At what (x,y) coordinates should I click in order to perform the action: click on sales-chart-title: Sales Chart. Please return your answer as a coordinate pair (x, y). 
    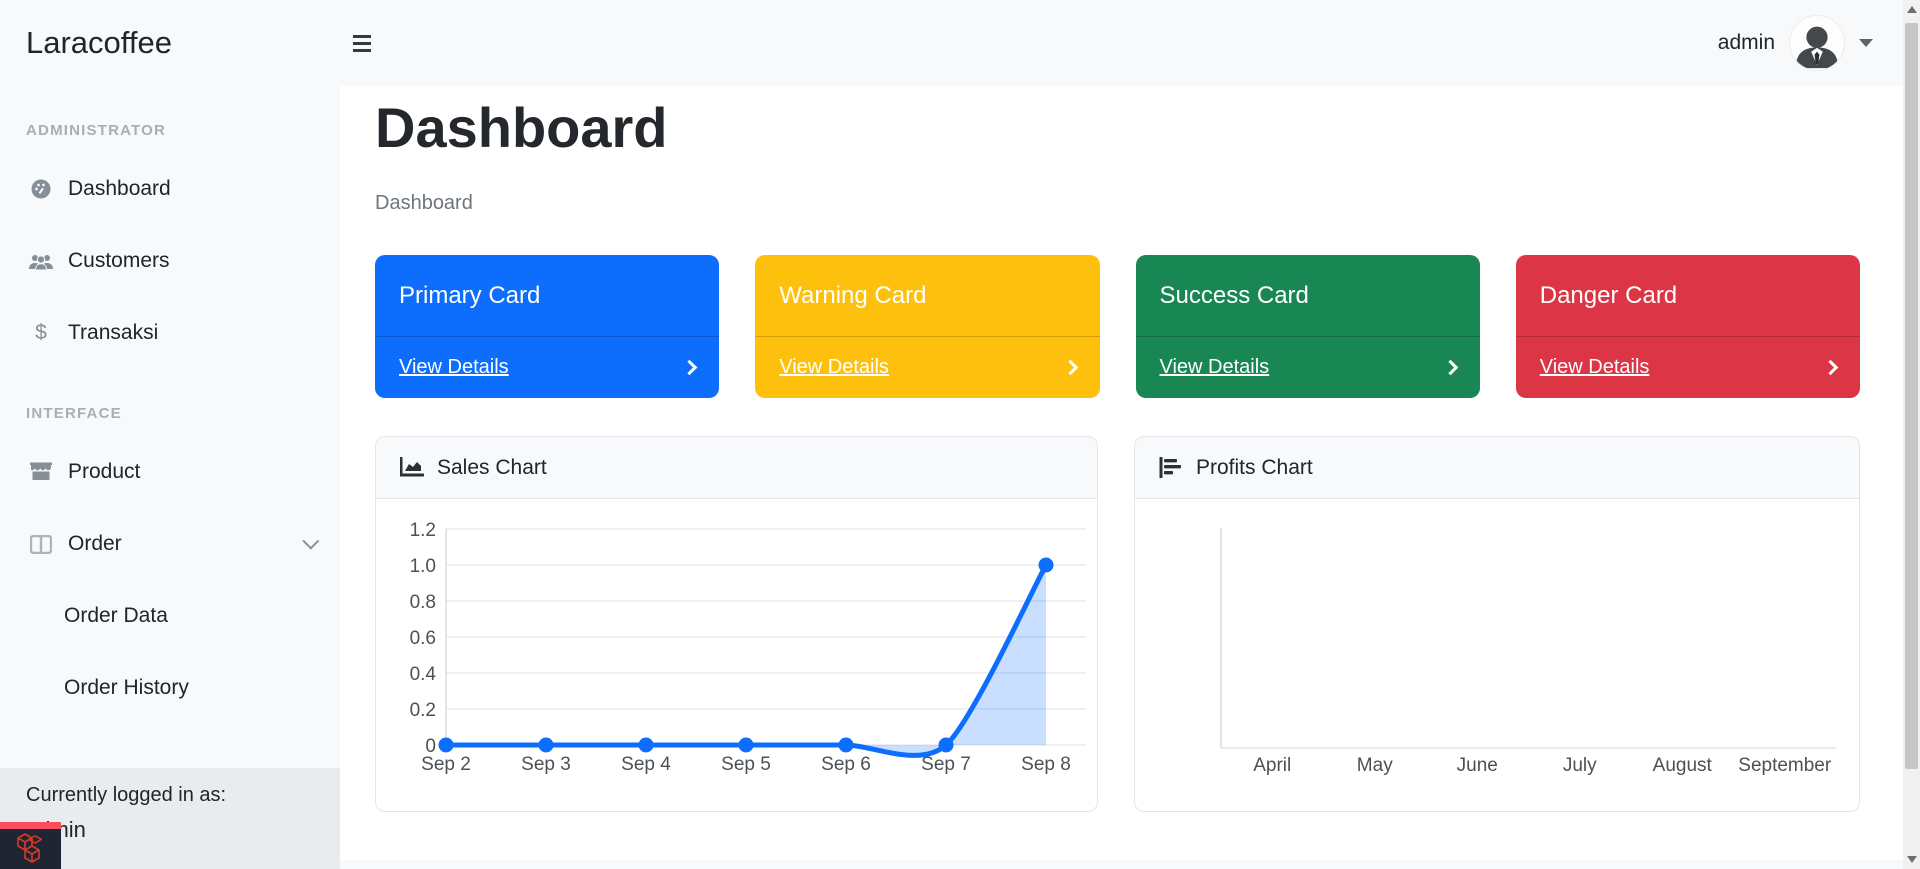
    Looking at the image, I should click on (492, 467).